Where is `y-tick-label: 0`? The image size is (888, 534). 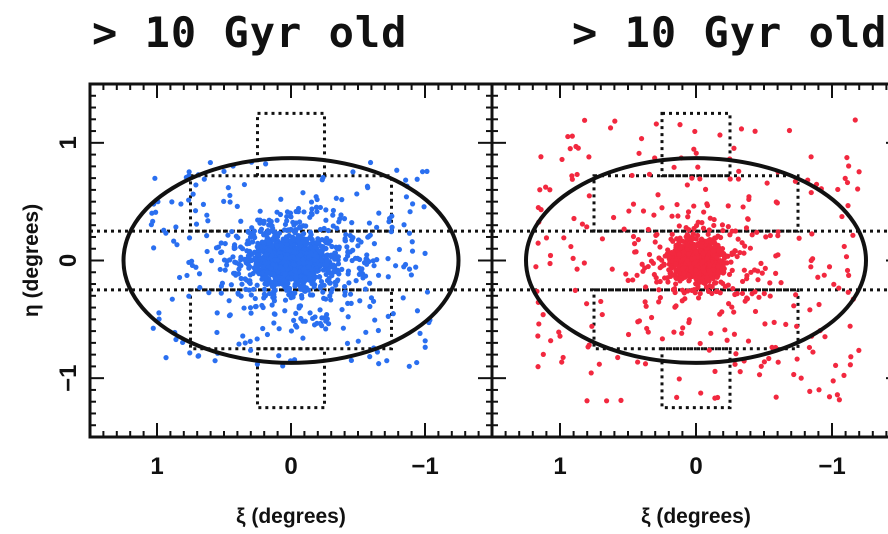
y-tick-label: 0 is located at coordinates (68, 260).